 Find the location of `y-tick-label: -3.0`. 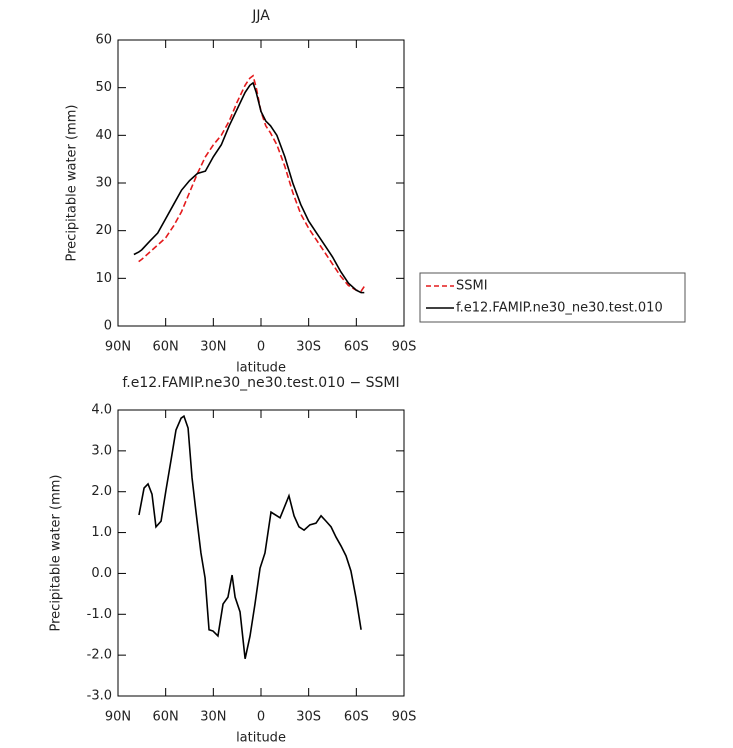

y-tick-label: -3.0 is located at coordinates (99, 696).